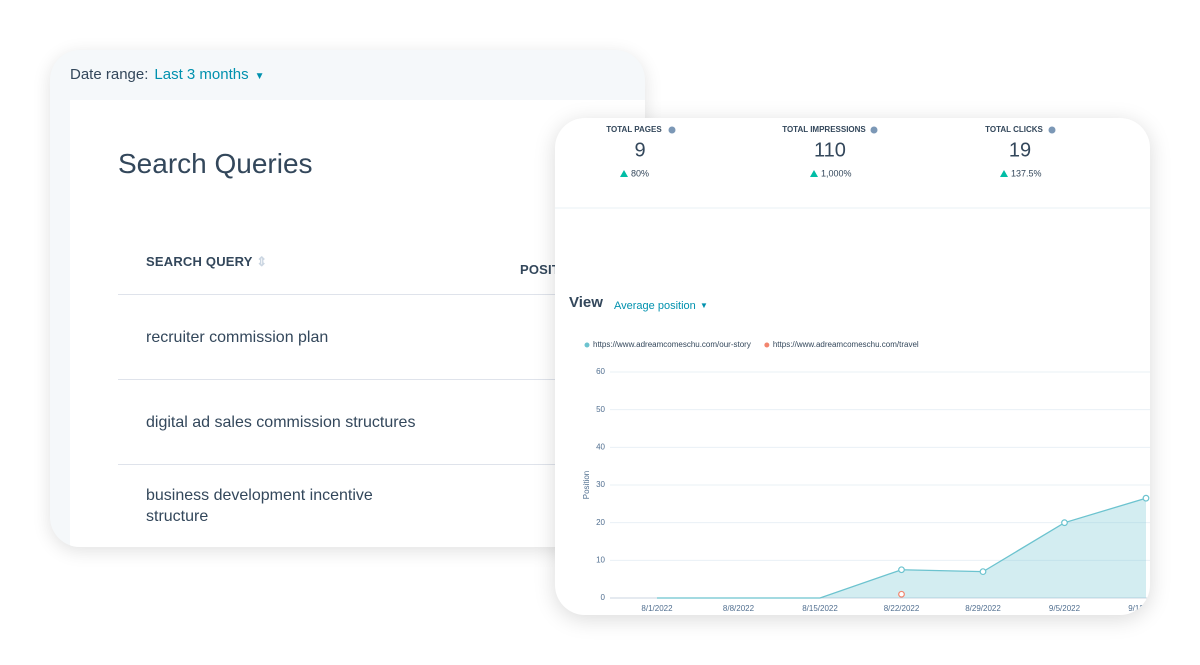 Image resolution: width=1200 pixels, height=665 pixels. I want to click on x-tick-label: 8/15/2022, so click(820, 608).